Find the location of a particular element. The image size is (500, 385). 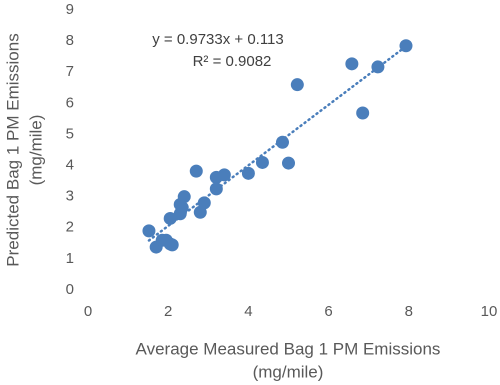

y-tick-label: 6 is located at coordinates (70, 102).